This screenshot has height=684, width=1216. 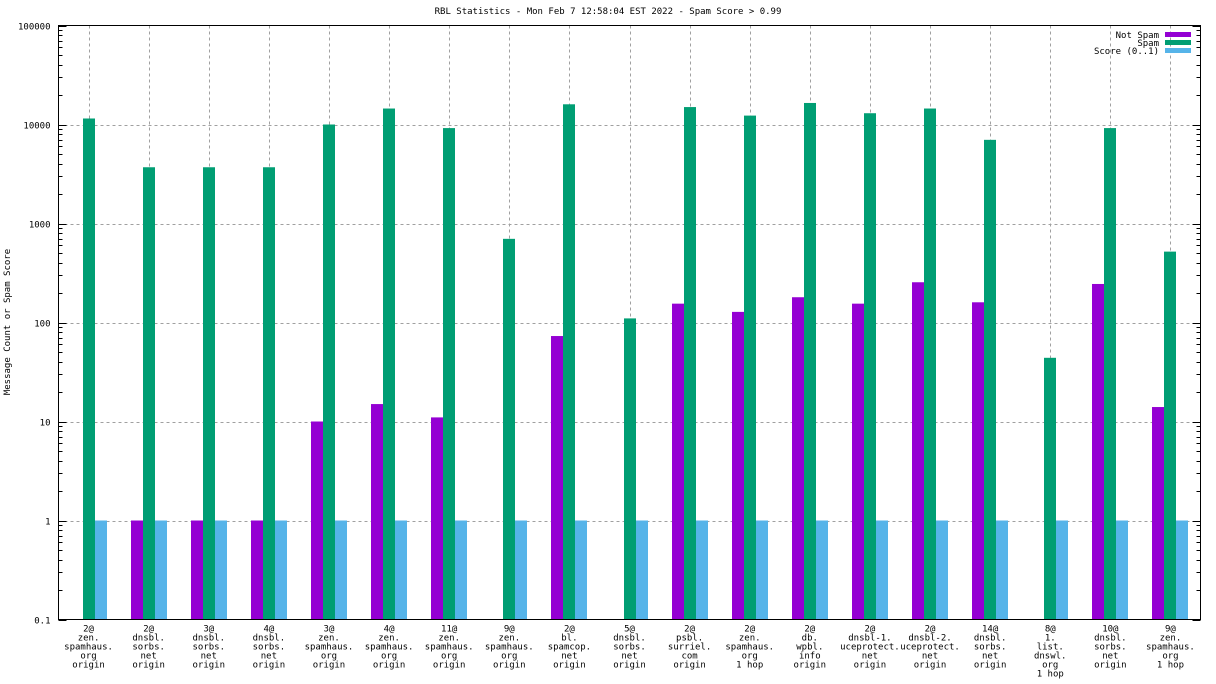 I want to click on x-tick-label: 10@, so click(x=1110, y=630).